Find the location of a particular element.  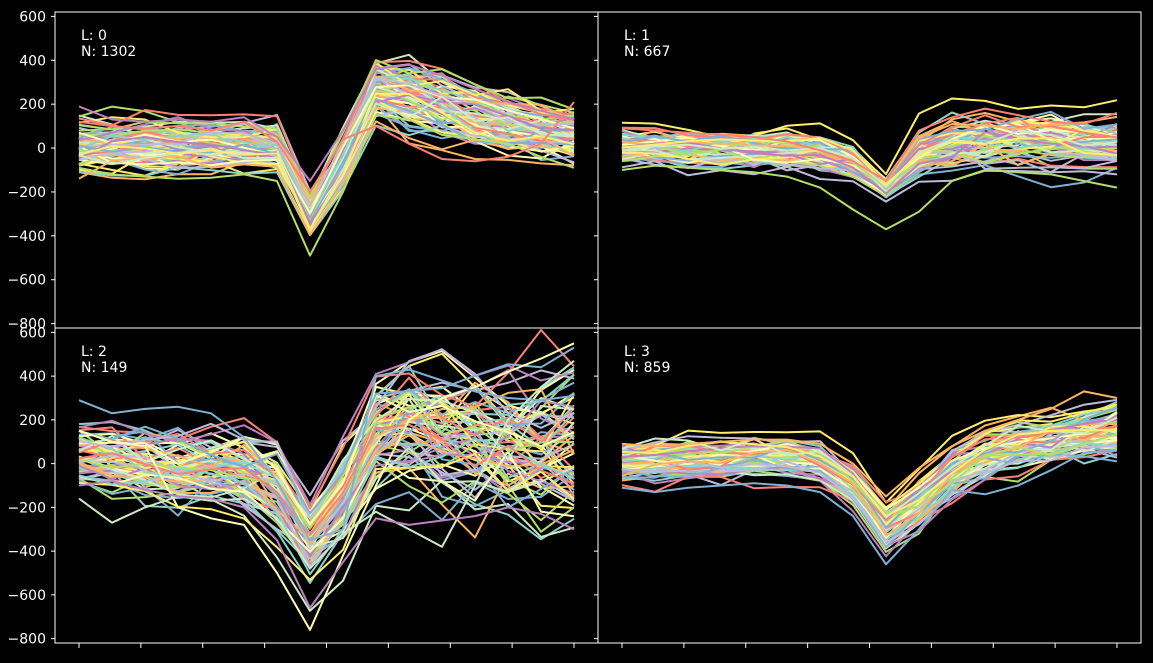

panel-label: L: 2 is located at coordinates (94, 352).